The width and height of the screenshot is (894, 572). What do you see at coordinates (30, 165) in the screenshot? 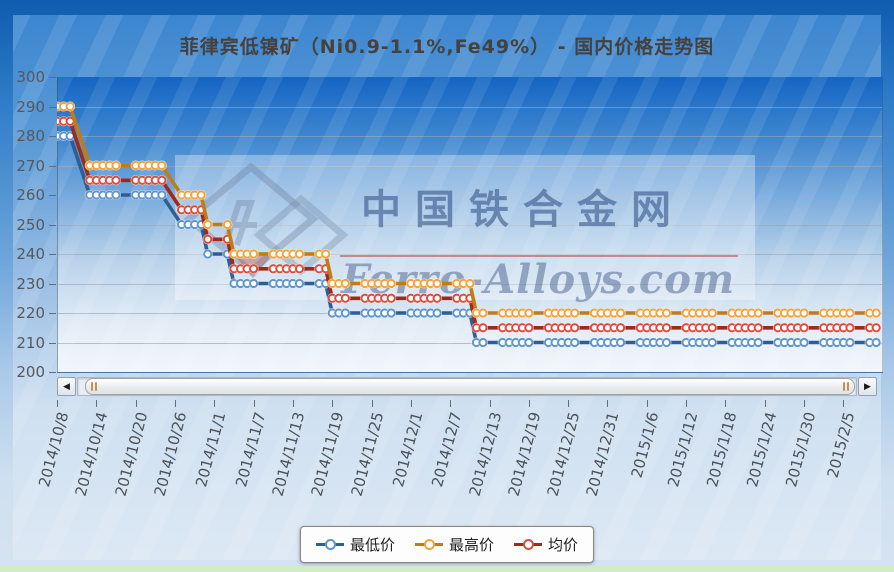
I see `y-axis-label: 270` at bounding box center [30, 165].